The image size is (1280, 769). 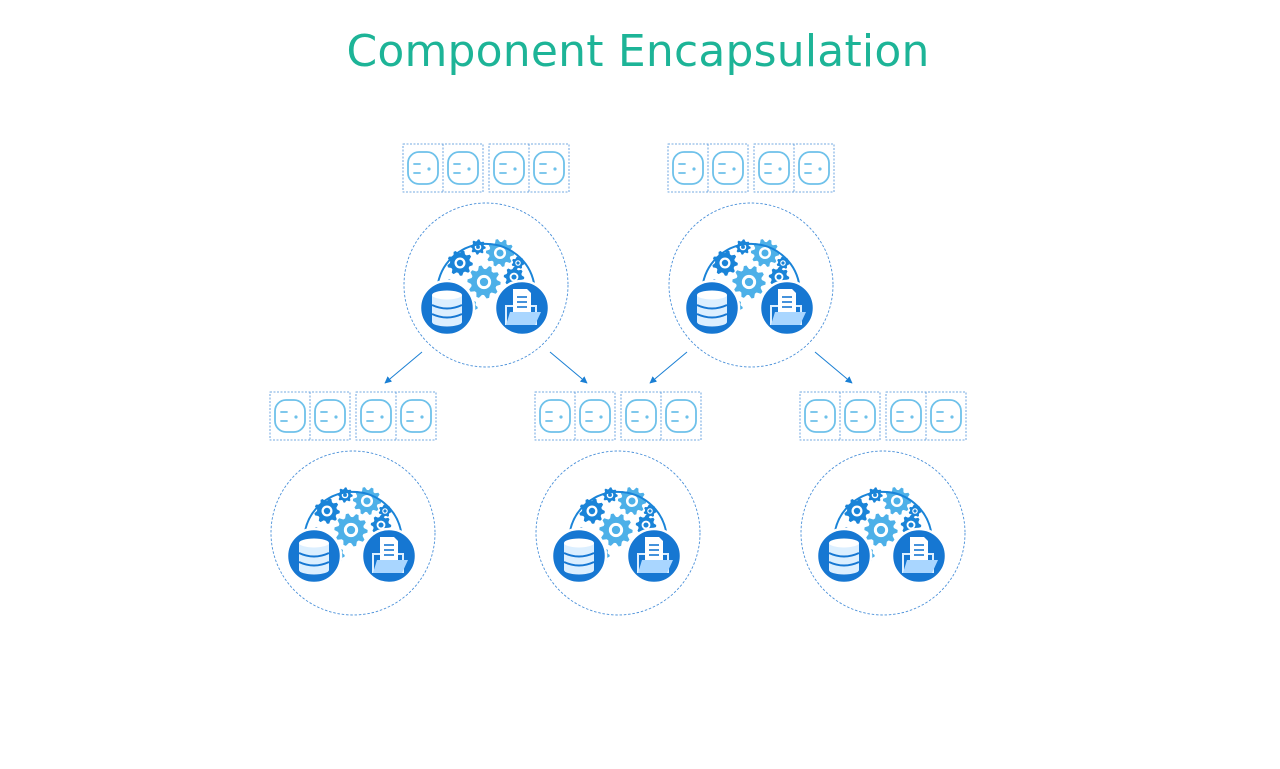 I want to click on component-child-c, so click(x=883, y=503).